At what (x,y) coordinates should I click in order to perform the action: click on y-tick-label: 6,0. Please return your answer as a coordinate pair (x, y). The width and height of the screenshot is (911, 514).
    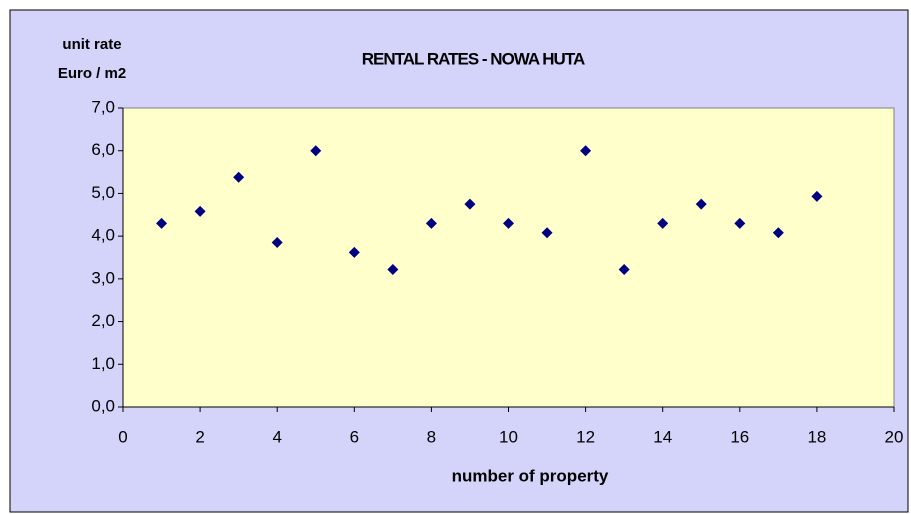
    Looking at the image, I should click on (103, 149).